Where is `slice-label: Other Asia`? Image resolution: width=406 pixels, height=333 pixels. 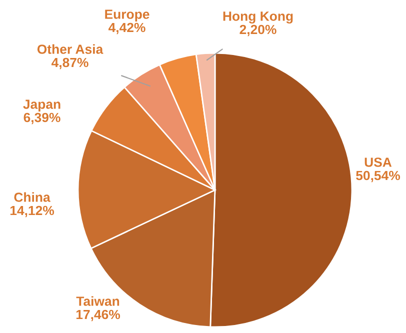
slice-label: Other Asia is located at coordinates (70, 49).